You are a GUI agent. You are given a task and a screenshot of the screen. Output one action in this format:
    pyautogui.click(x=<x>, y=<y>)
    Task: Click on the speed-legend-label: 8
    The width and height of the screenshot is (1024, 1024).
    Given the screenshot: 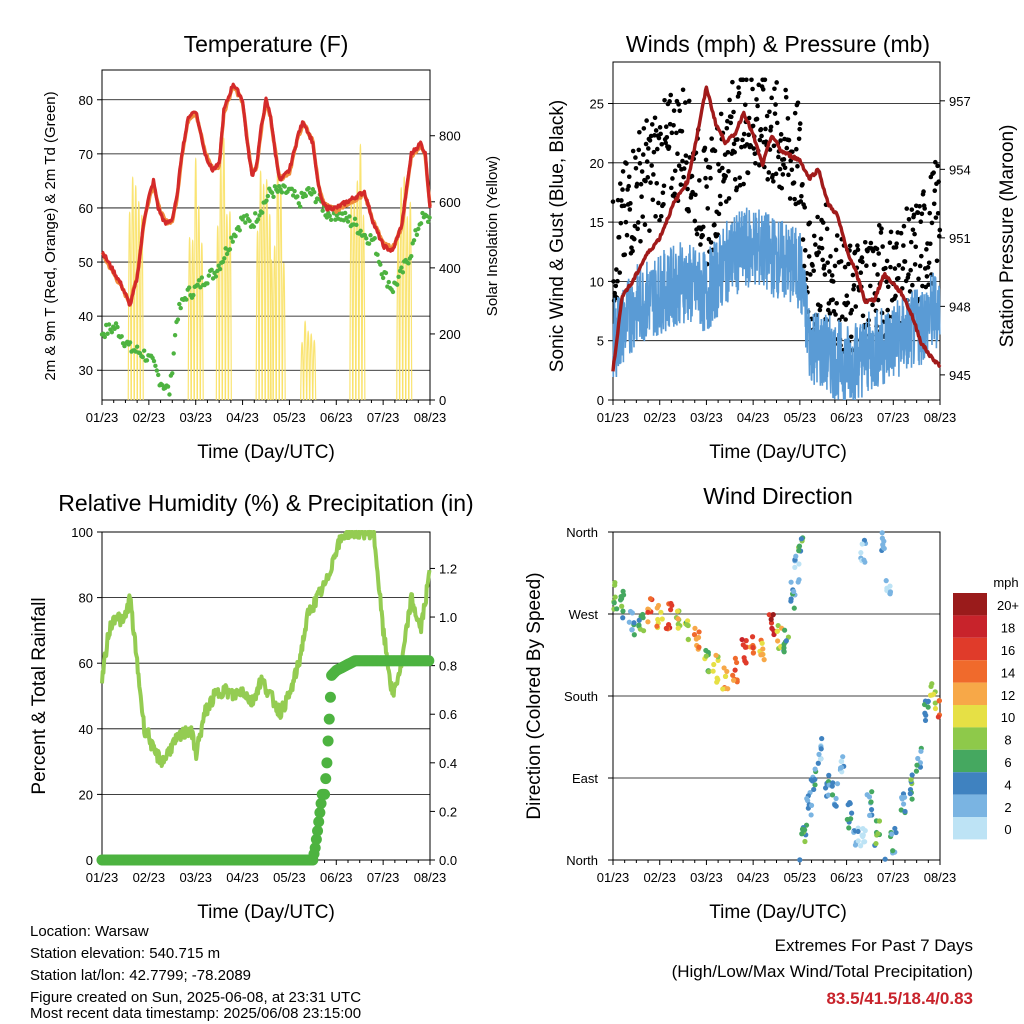 What is the action you would take?
    pyautogui.click(x=1007, y=740)
    